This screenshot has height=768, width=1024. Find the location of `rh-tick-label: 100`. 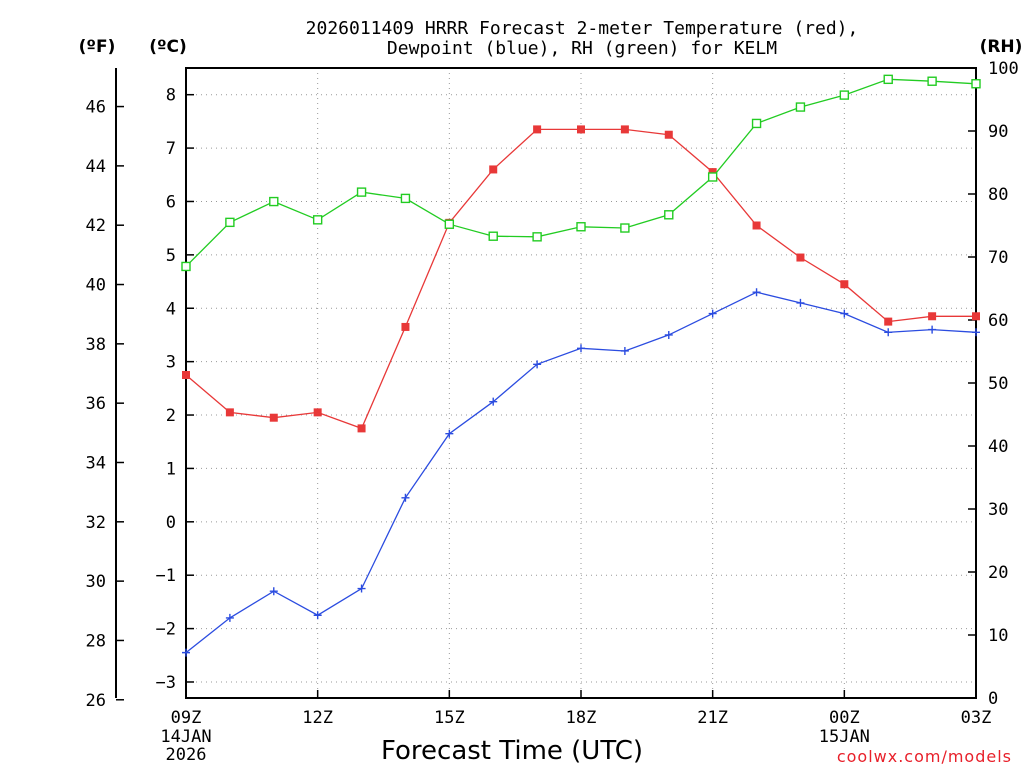

rh-tick-label: 100 is located at coordinates (1003, 69).